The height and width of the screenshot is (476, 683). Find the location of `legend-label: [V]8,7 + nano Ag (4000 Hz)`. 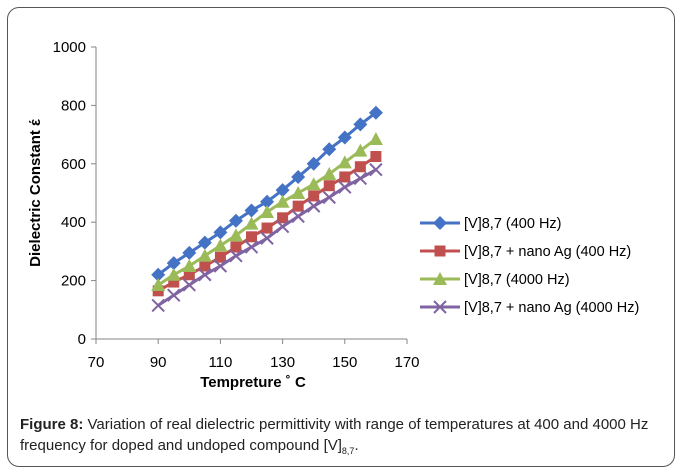

legend-label: [V]8,7 + nano Ag (4000 Hz) is located at coordinates (551, 308).